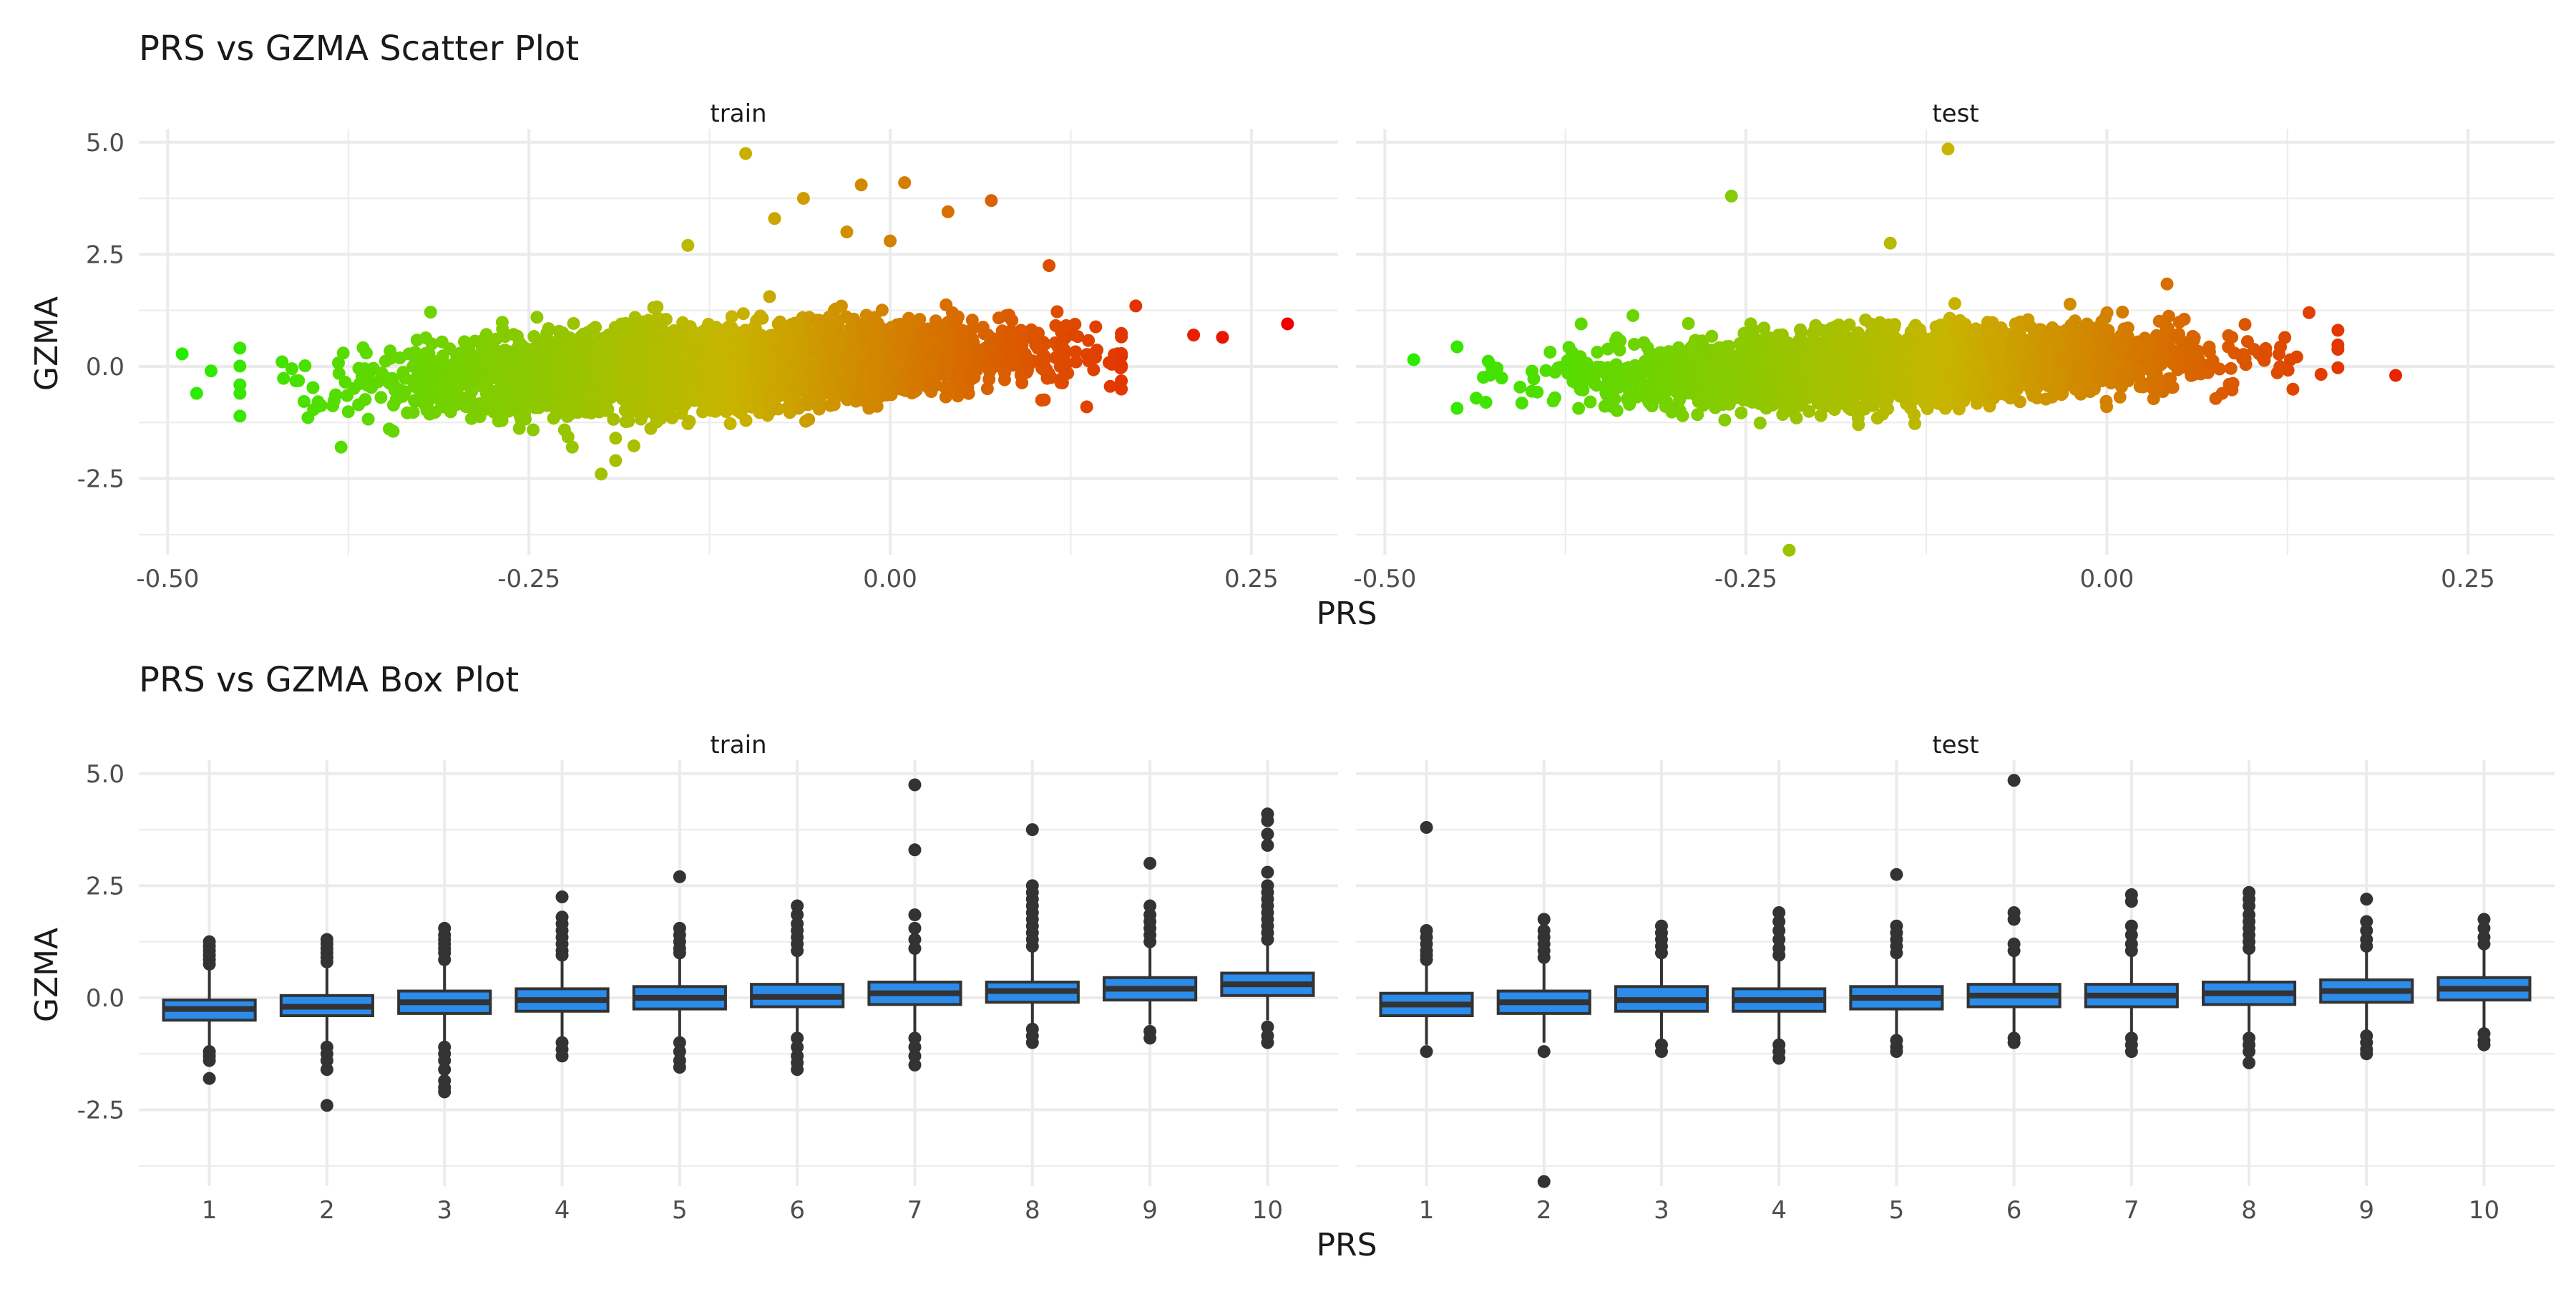 The width and height of the screenshot is (2576, 1292). I want to click on scatter-strip-train: train, so click(738, 113).